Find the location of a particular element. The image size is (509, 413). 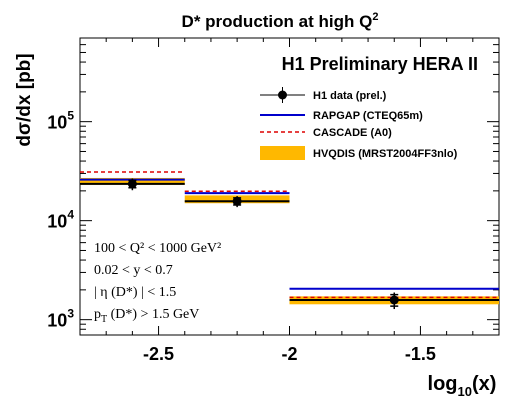

legend-marker-point is located at coordinates (282, 95).